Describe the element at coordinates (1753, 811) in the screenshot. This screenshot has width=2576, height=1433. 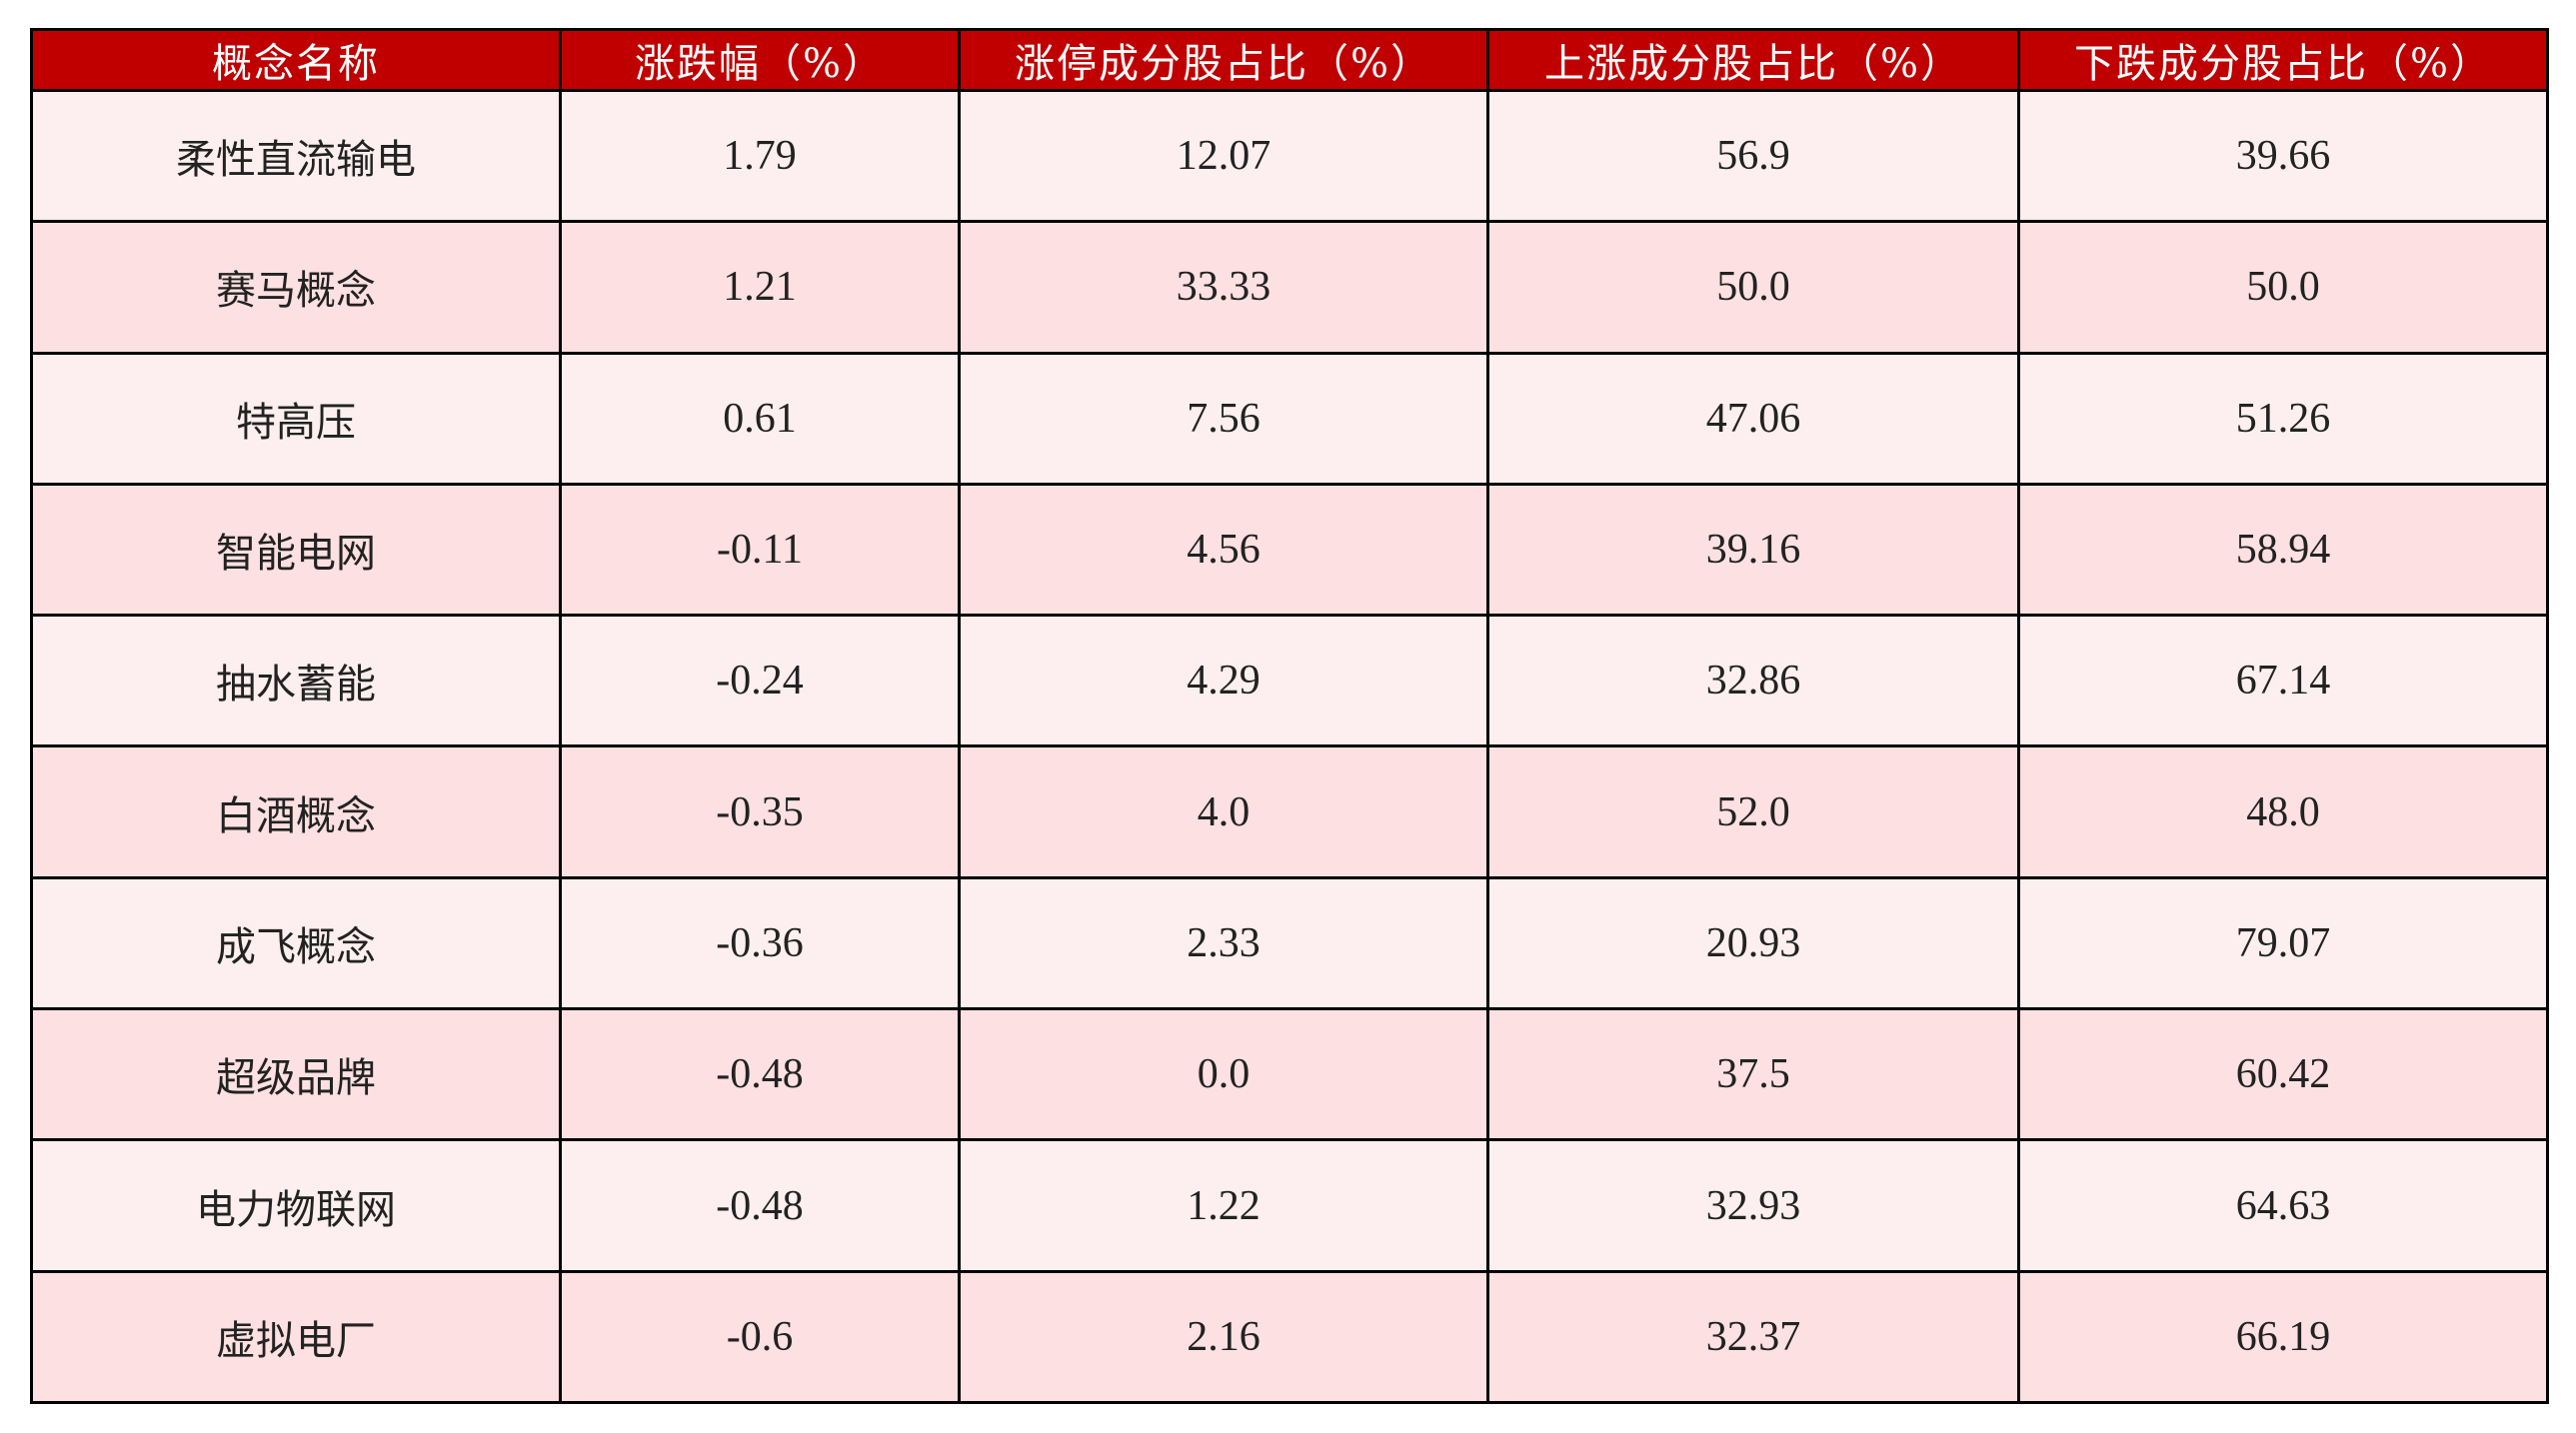
I see `cell-rising-ratio: 52.0` at that location.